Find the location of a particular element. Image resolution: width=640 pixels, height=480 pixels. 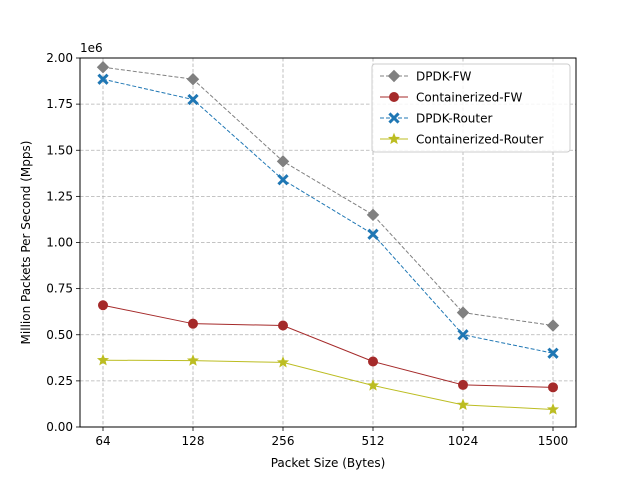

y-tick-label: 0.75 is located at coordinates (59, 289).